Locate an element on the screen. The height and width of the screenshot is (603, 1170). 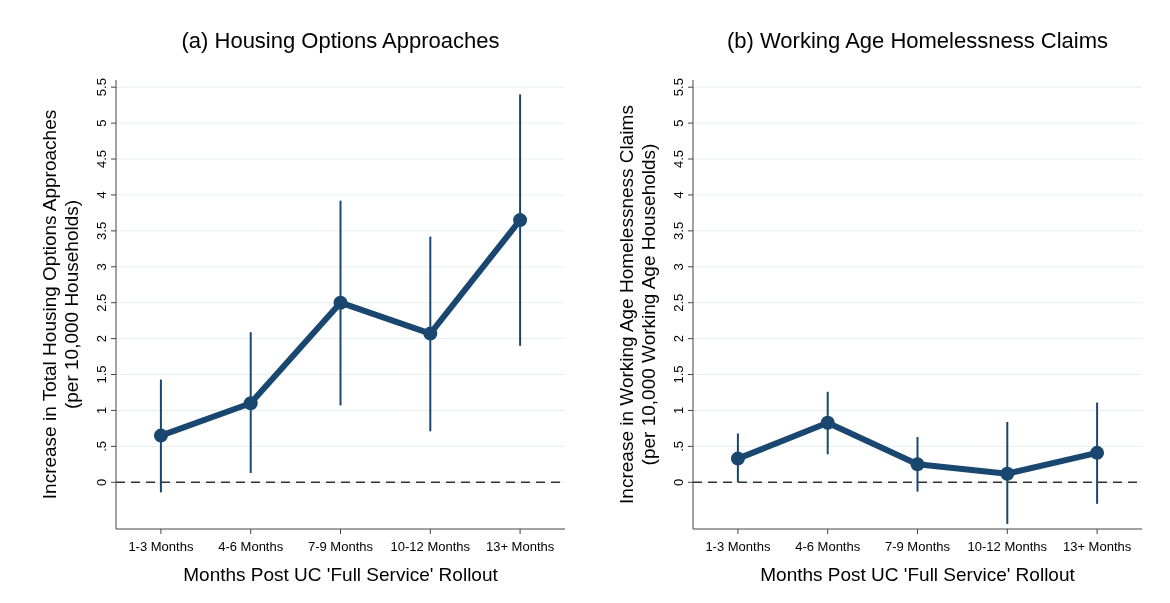
chart-title: (a) Housing Options Approaches is located at coordinates (340, 40).